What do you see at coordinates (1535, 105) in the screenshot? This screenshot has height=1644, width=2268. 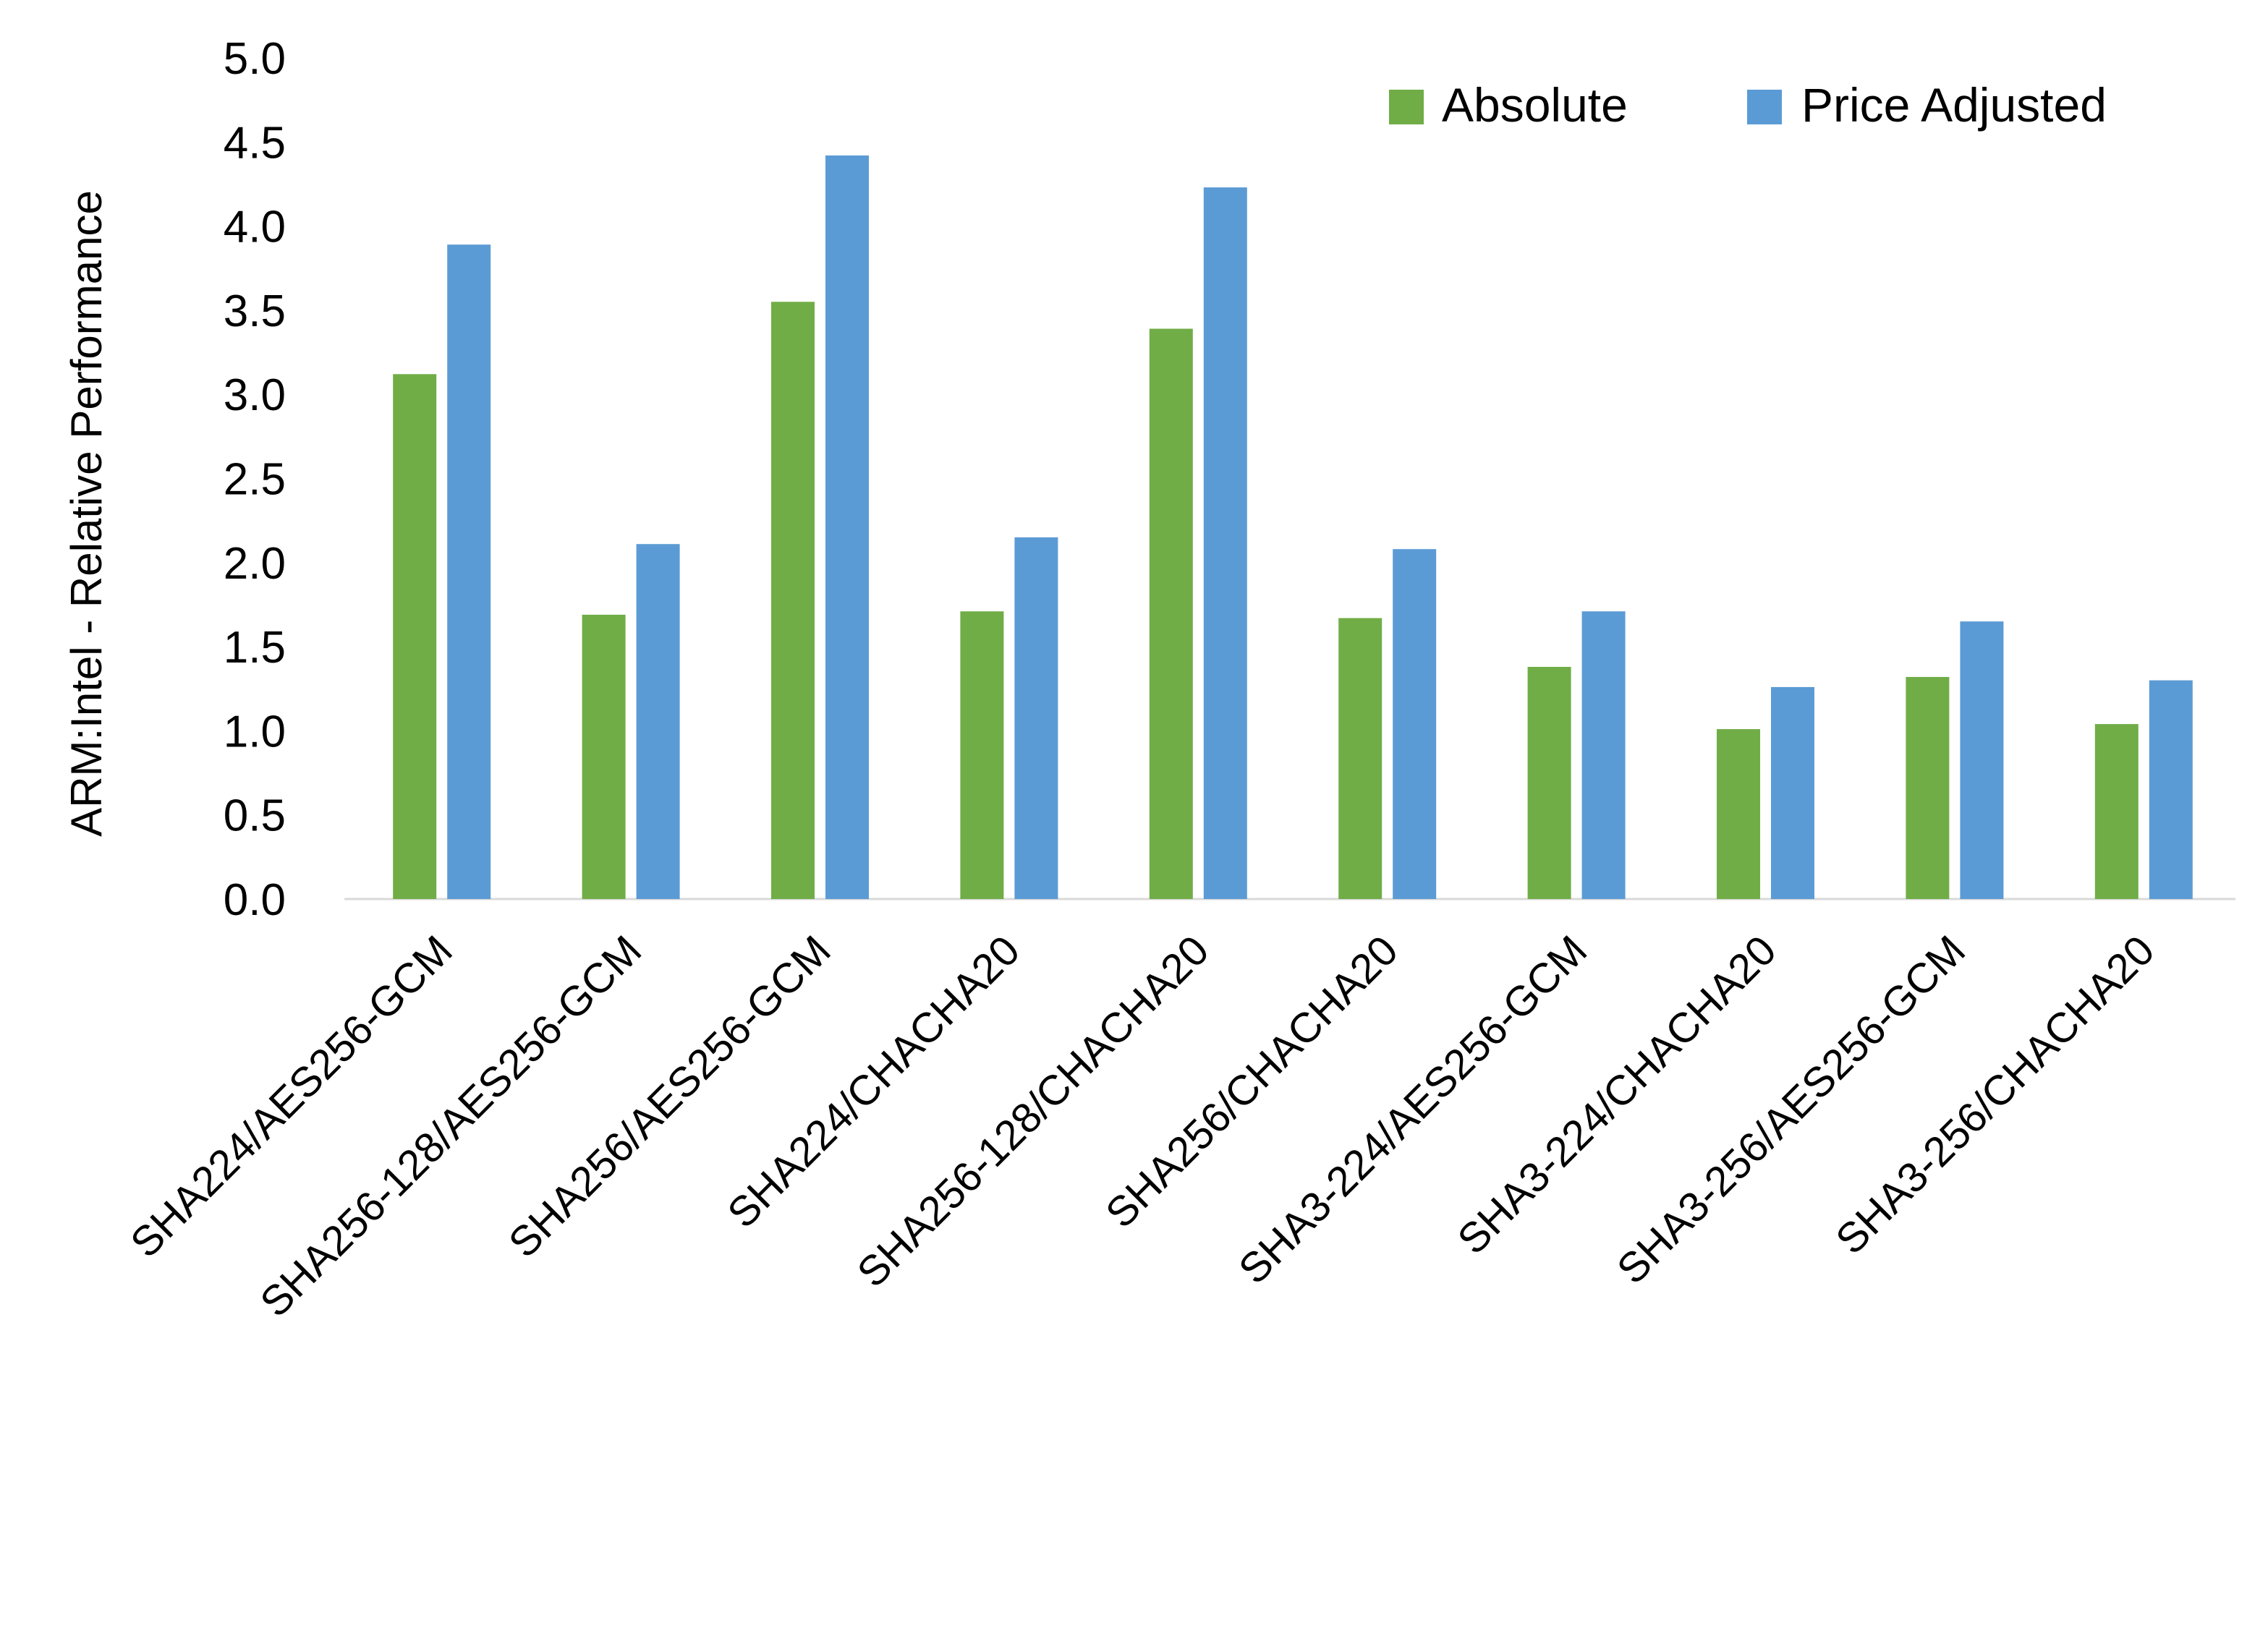 I see `legend-label: Absolute` at bounding box center [1535, 105].